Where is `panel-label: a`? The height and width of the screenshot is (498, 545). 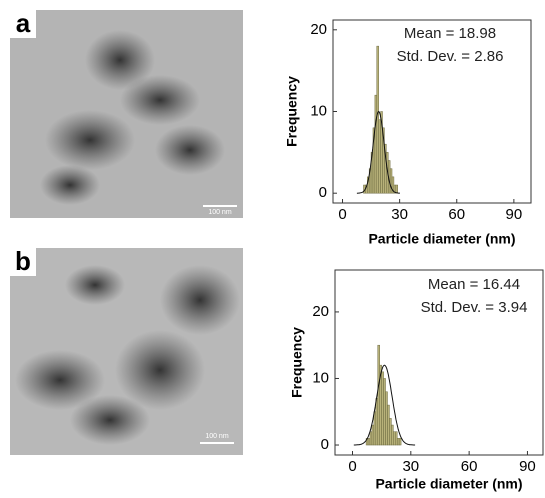
panel-label: a is located at coordinates (23, 23).